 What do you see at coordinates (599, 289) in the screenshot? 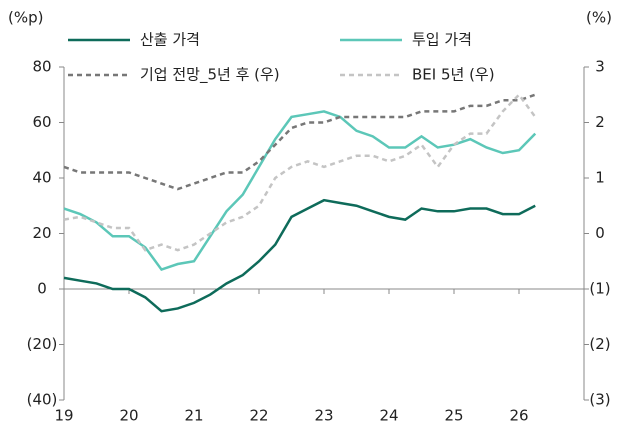
I see `y2-tick-label: (1)` at bounding box center [599, 289].